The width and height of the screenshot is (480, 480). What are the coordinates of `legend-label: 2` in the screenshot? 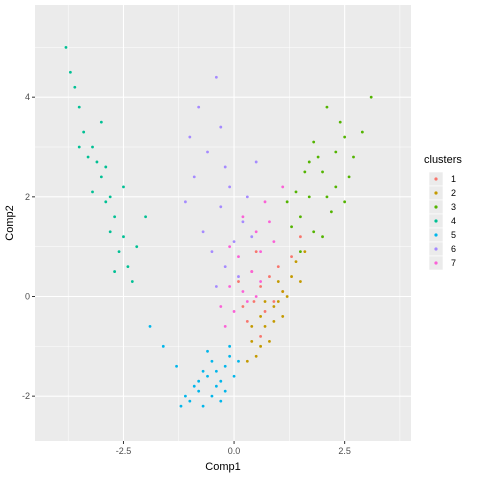 It's located at (453, 193).